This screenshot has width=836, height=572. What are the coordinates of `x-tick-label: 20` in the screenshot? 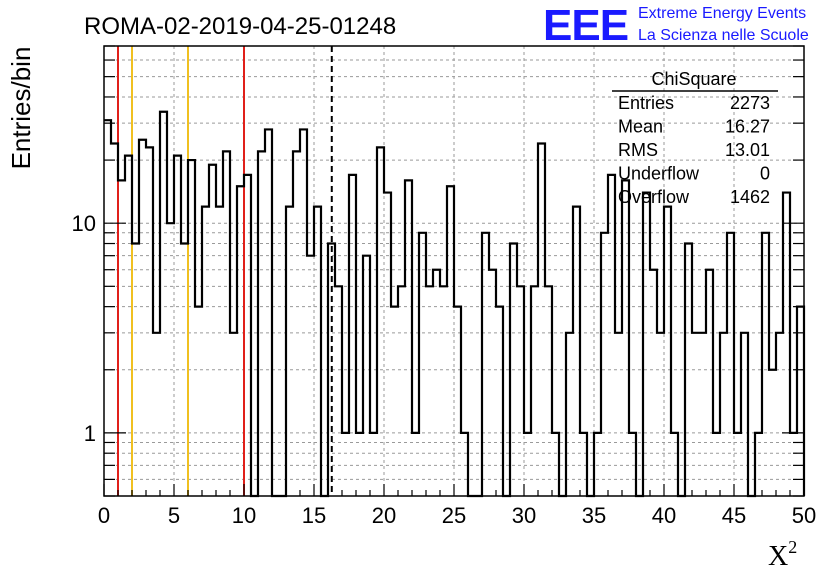 It's located at (384, 515).